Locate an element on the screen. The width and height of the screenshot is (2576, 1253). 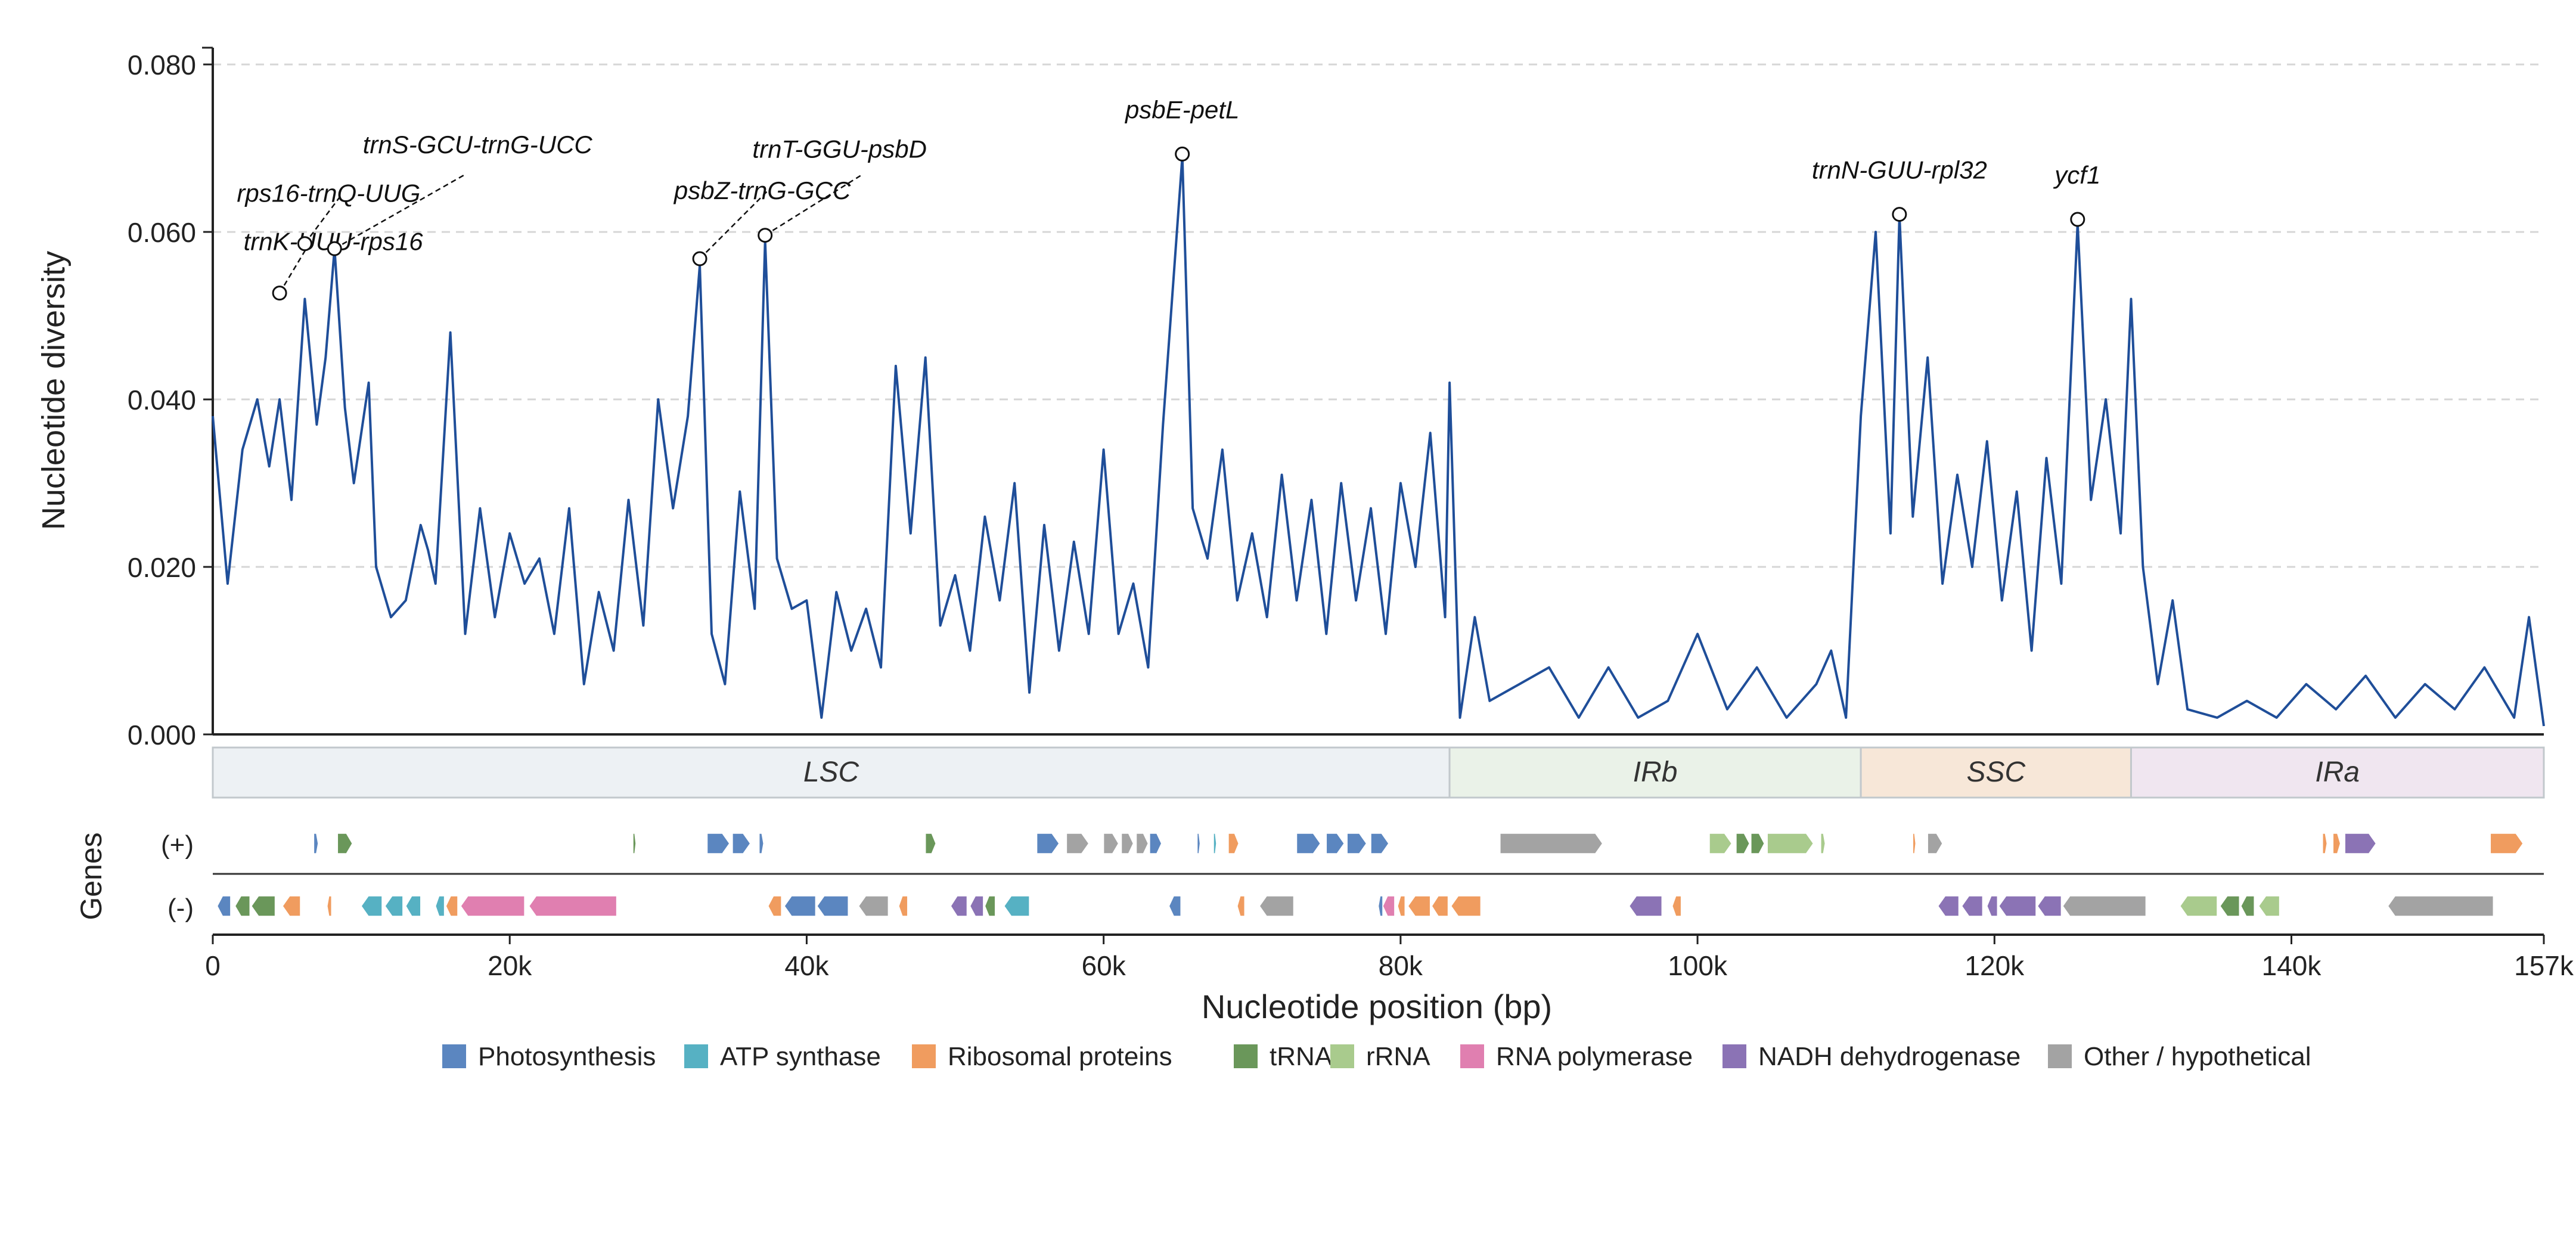
region-label: IRa is located at coordinates (2338, 772).